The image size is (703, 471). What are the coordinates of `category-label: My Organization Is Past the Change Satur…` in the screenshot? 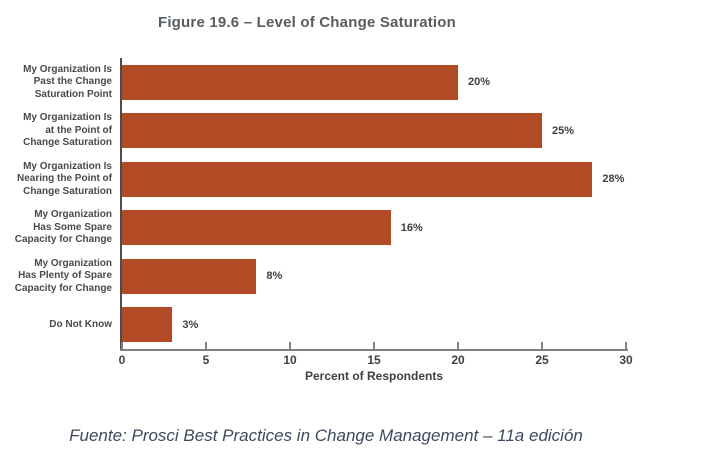 It's located at (67, 81).